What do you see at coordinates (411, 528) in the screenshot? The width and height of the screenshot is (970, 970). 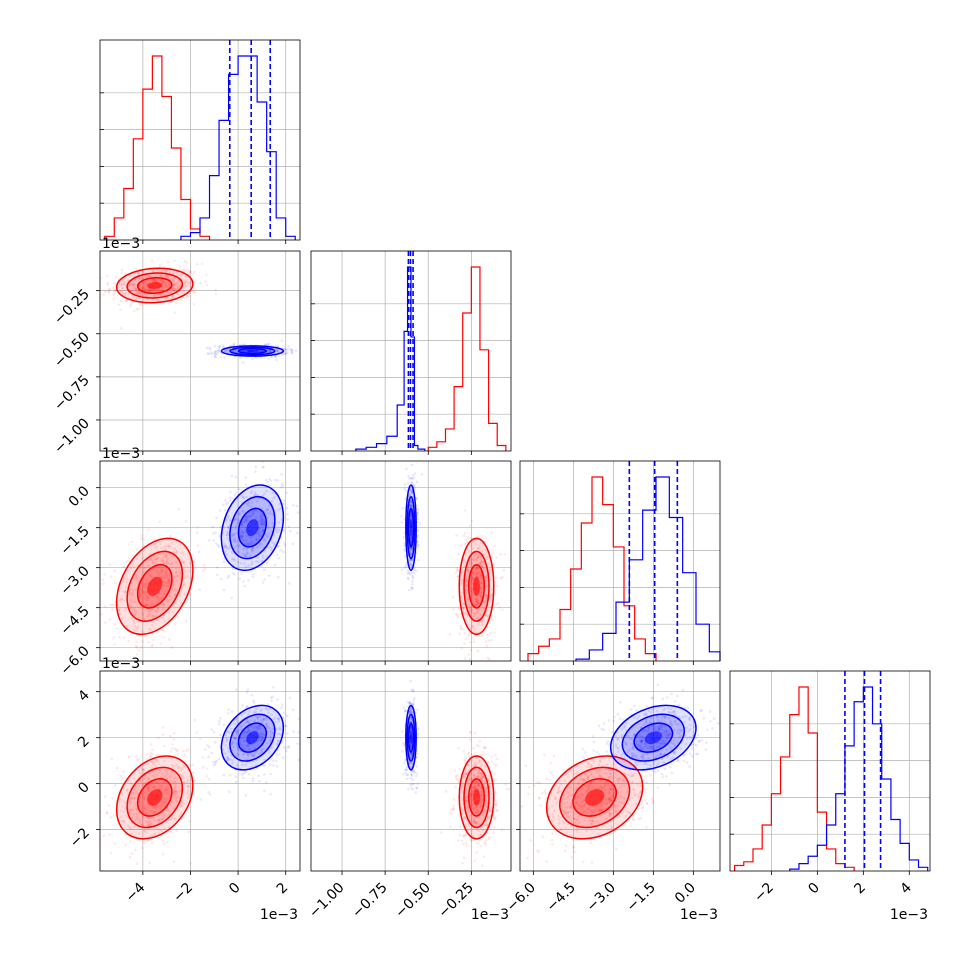 I see `density-fill-core` at bounding box center [411, 528].